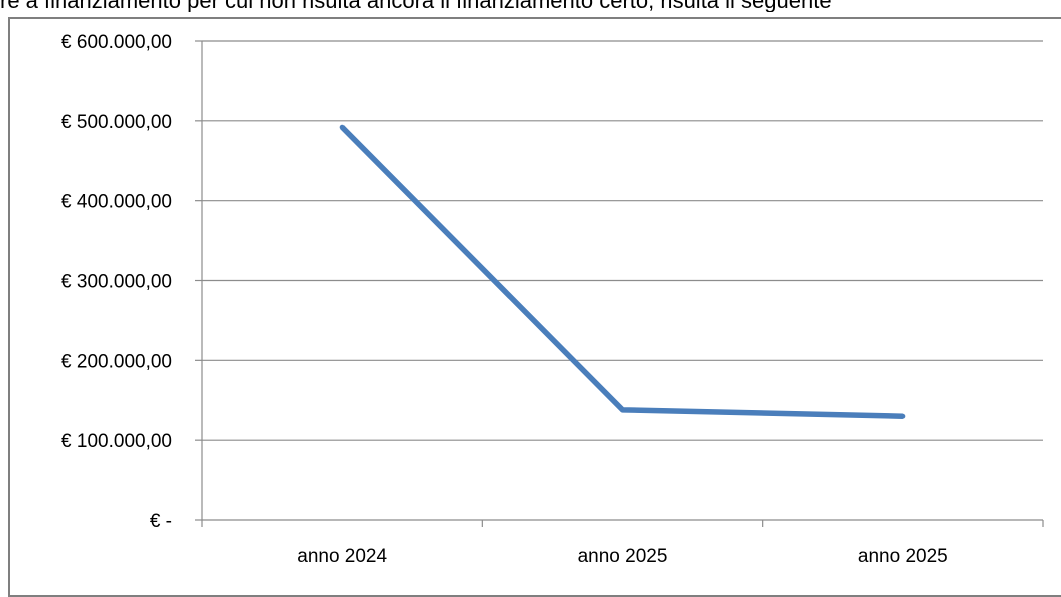 The image size is (1061, 597). Describe the element at coordinates (161, 521) in the screenshot. I see `y-tick-label: € -` at that location.